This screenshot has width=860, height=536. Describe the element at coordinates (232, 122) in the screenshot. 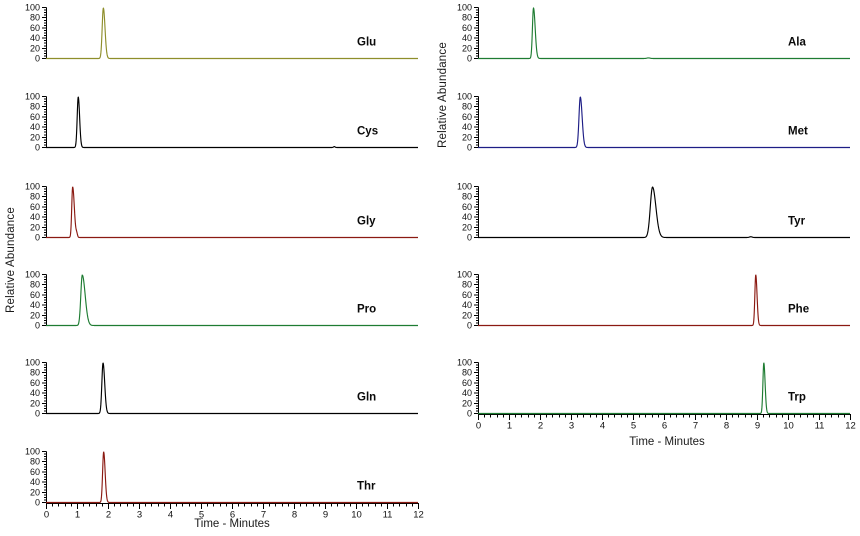

I see `trace-cys` at that location.